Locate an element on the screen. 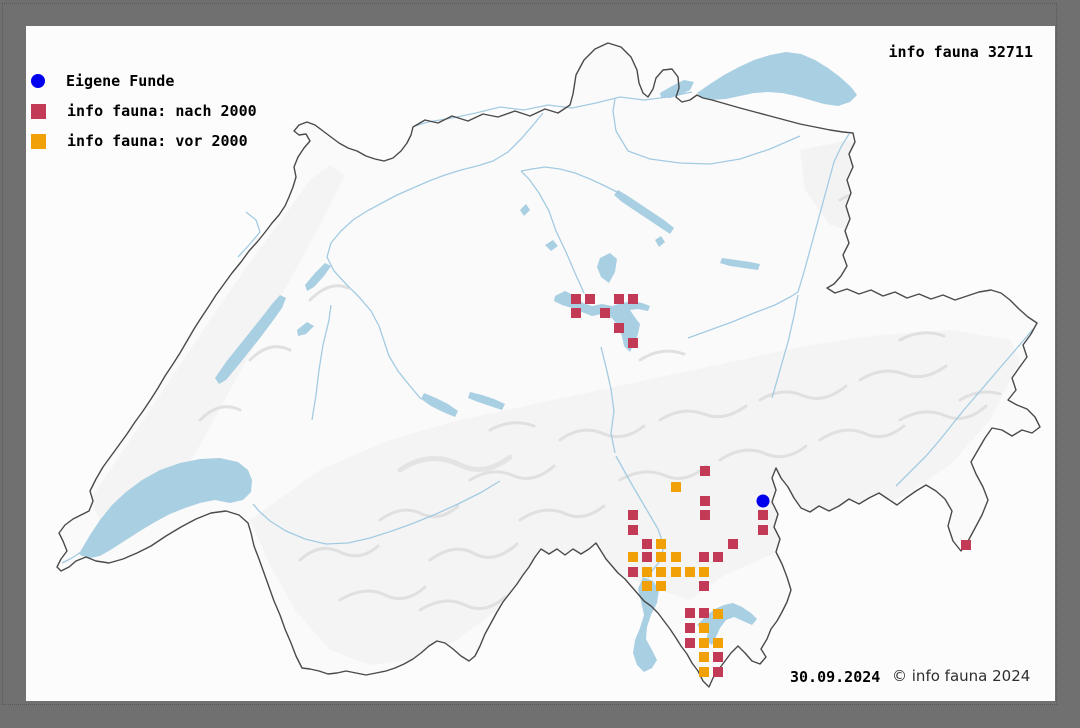 Image resolution: width=1080 pixels, height=728 pixels. river-rhone is located at coordinates (376, 512).